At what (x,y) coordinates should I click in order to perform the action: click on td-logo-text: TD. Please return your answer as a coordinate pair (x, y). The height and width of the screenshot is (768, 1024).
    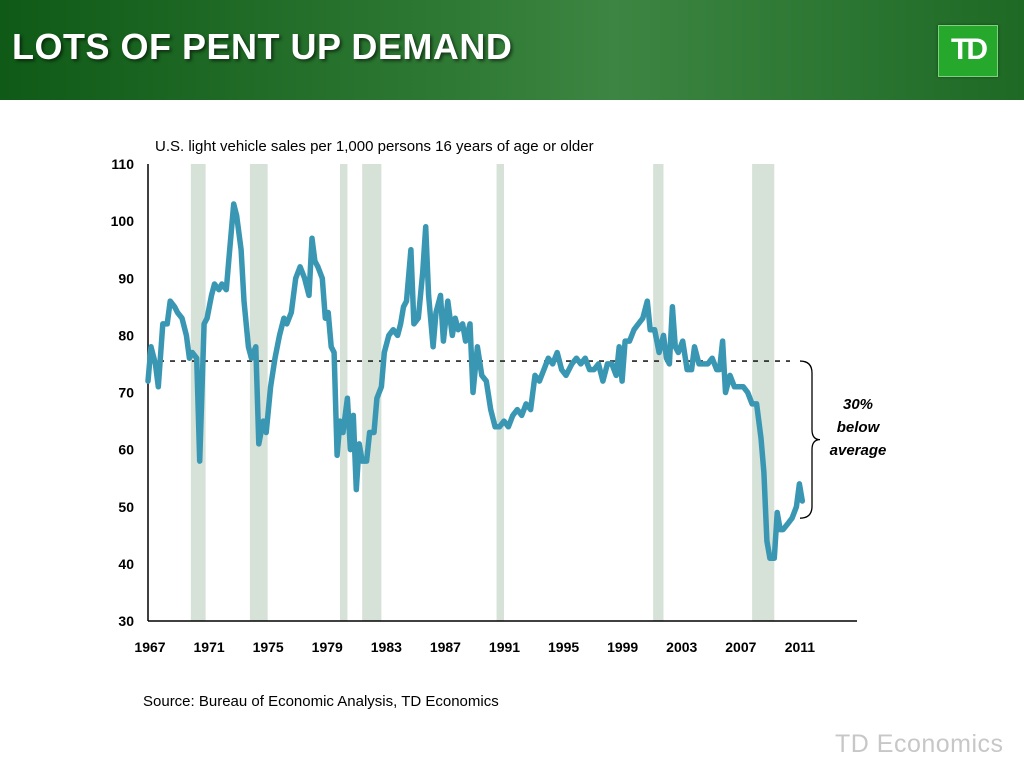
    Looking at the image, I should click on (969, 49).